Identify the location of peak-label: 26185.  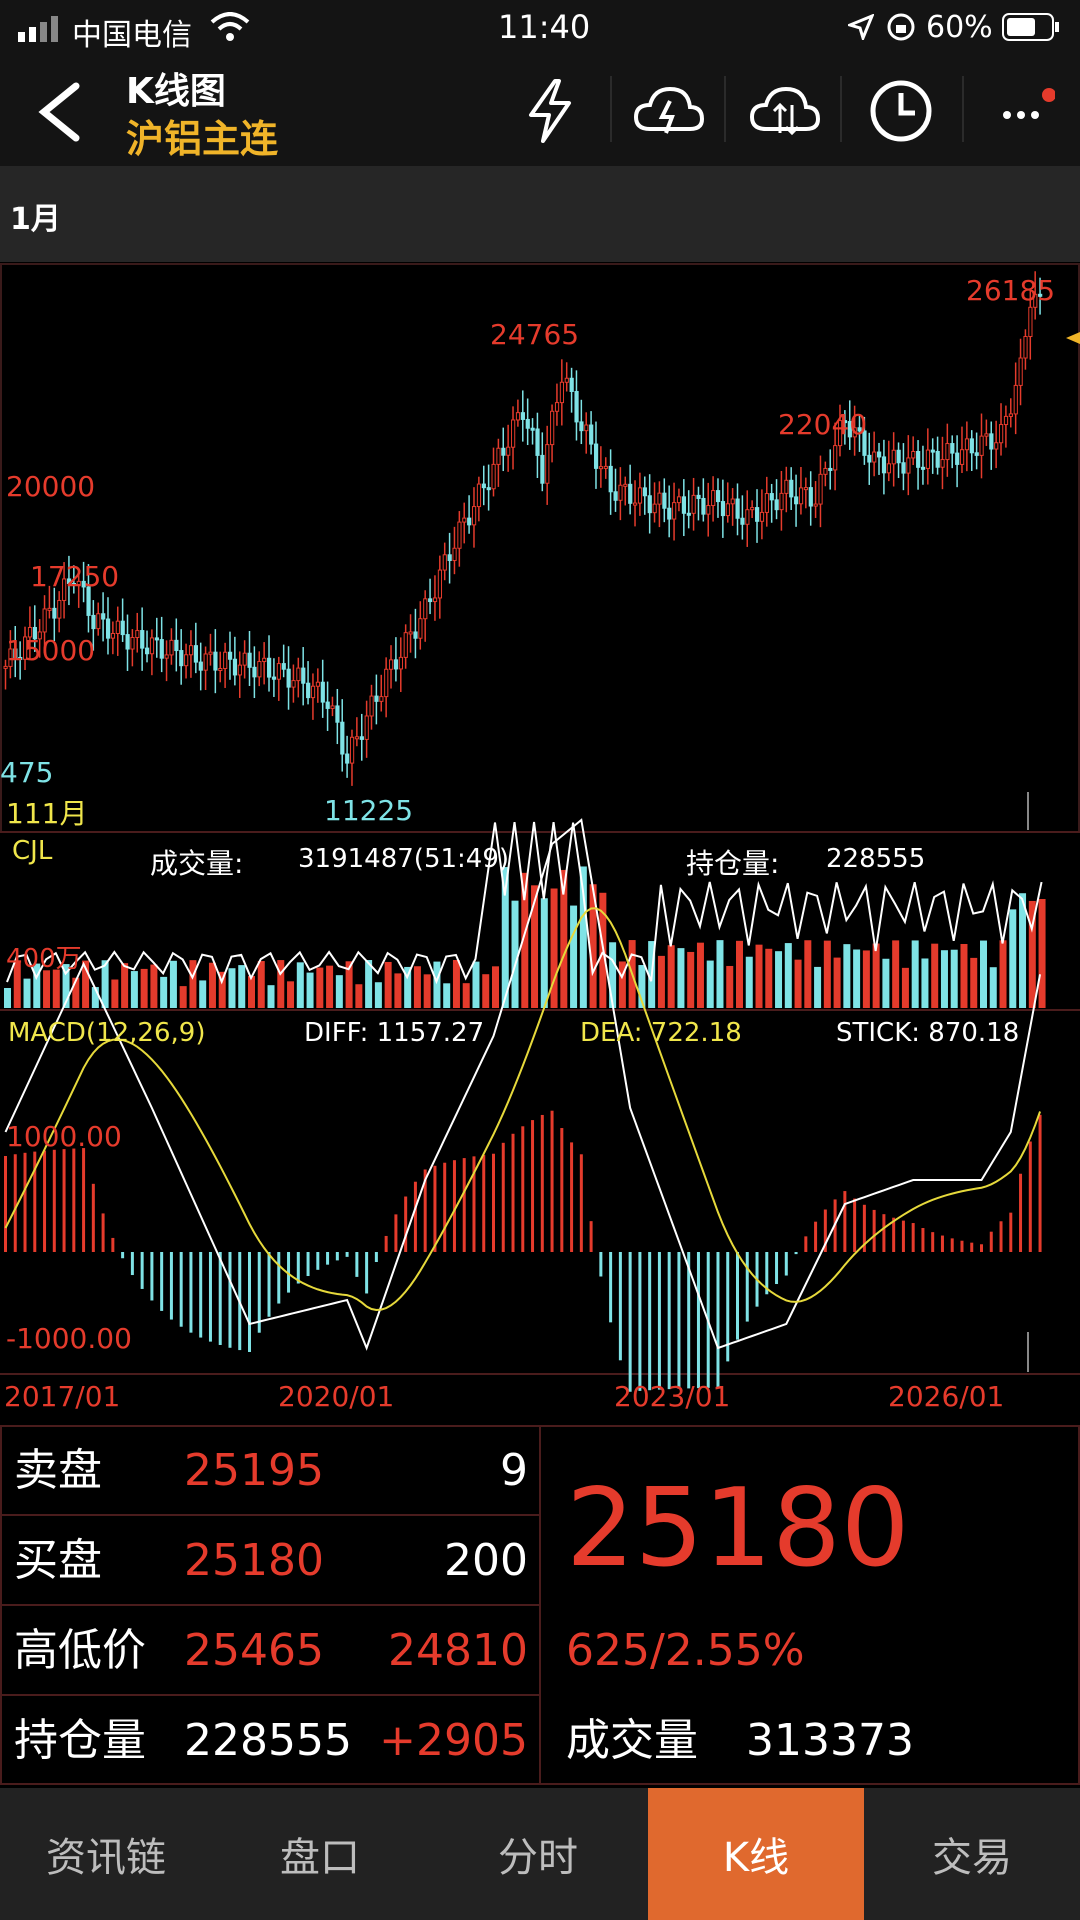
(1011, 290).